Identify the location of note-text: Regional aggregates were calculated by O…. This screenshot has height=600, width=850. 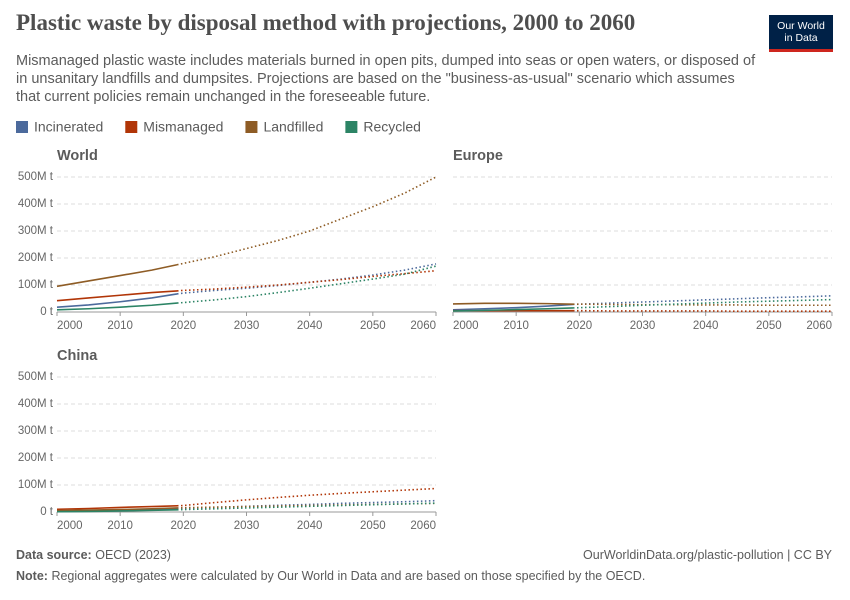
(348, 576).